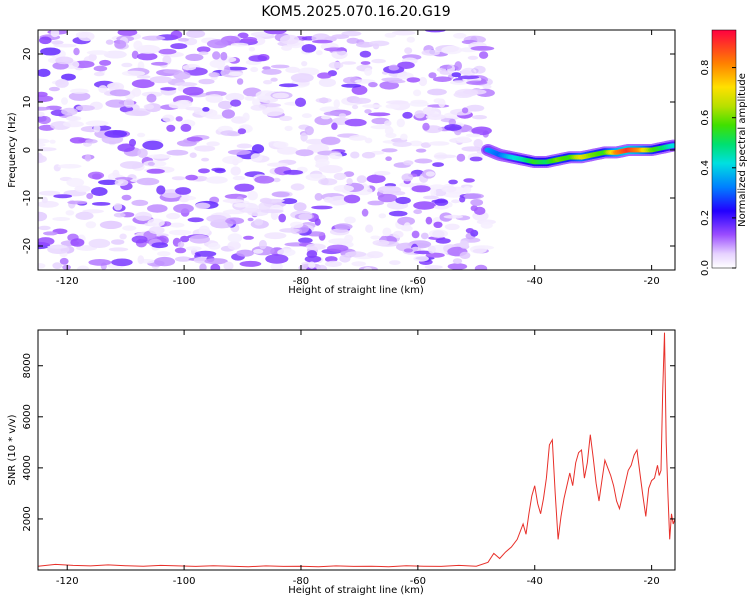 The width and height of the screenshot is (750, 600). What do you see at coordinates (742, 150) in the screenshot?
I see `colorbar-label: Normalized spectral amplitude` at bounding box center [742, 150].